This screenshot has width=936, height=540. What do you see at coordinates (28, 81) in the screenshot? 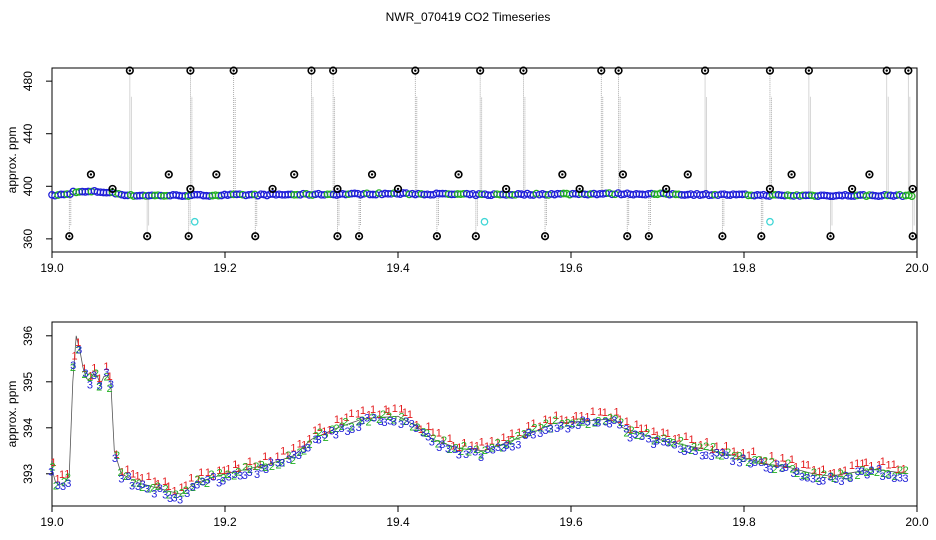
I see `y-tick-label: 480` at bounding box center [28, 81].